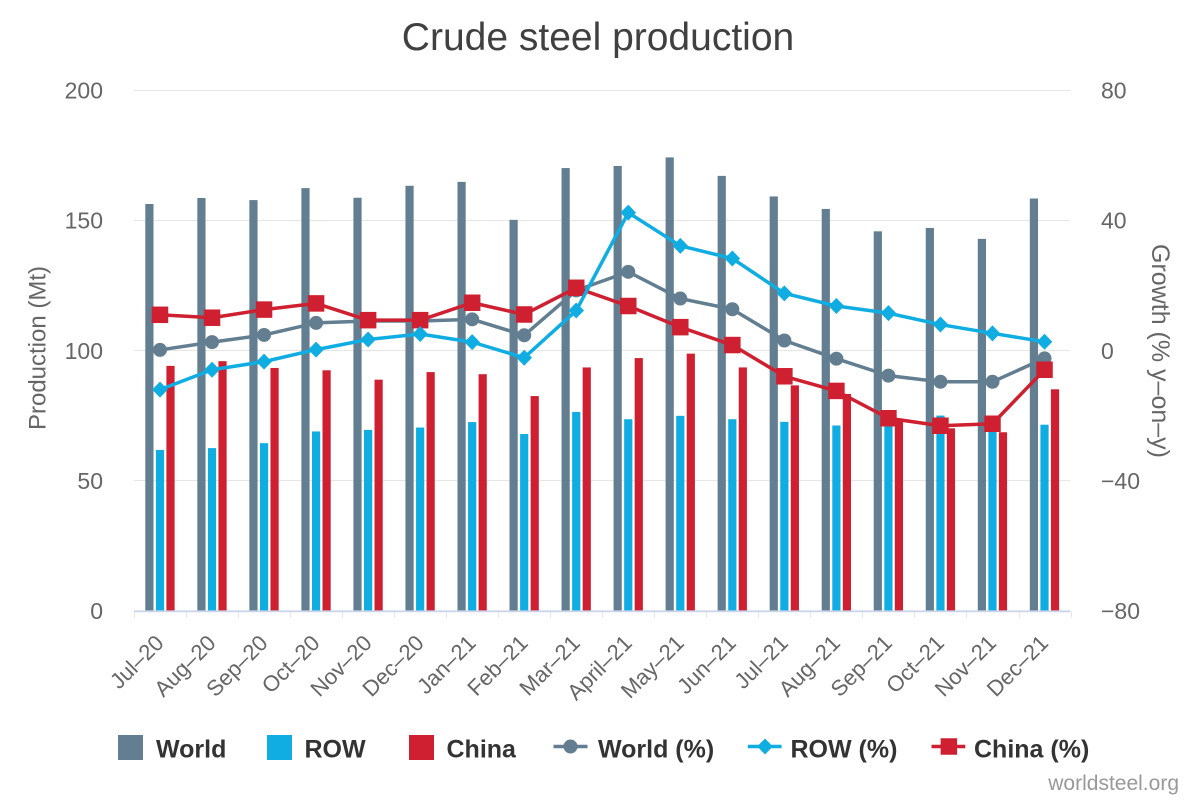  What do you see at coordinates (1113, 783) in the screenshot?
I see `svg-text: worldsteel.org` at bounding box center [1113, 783].